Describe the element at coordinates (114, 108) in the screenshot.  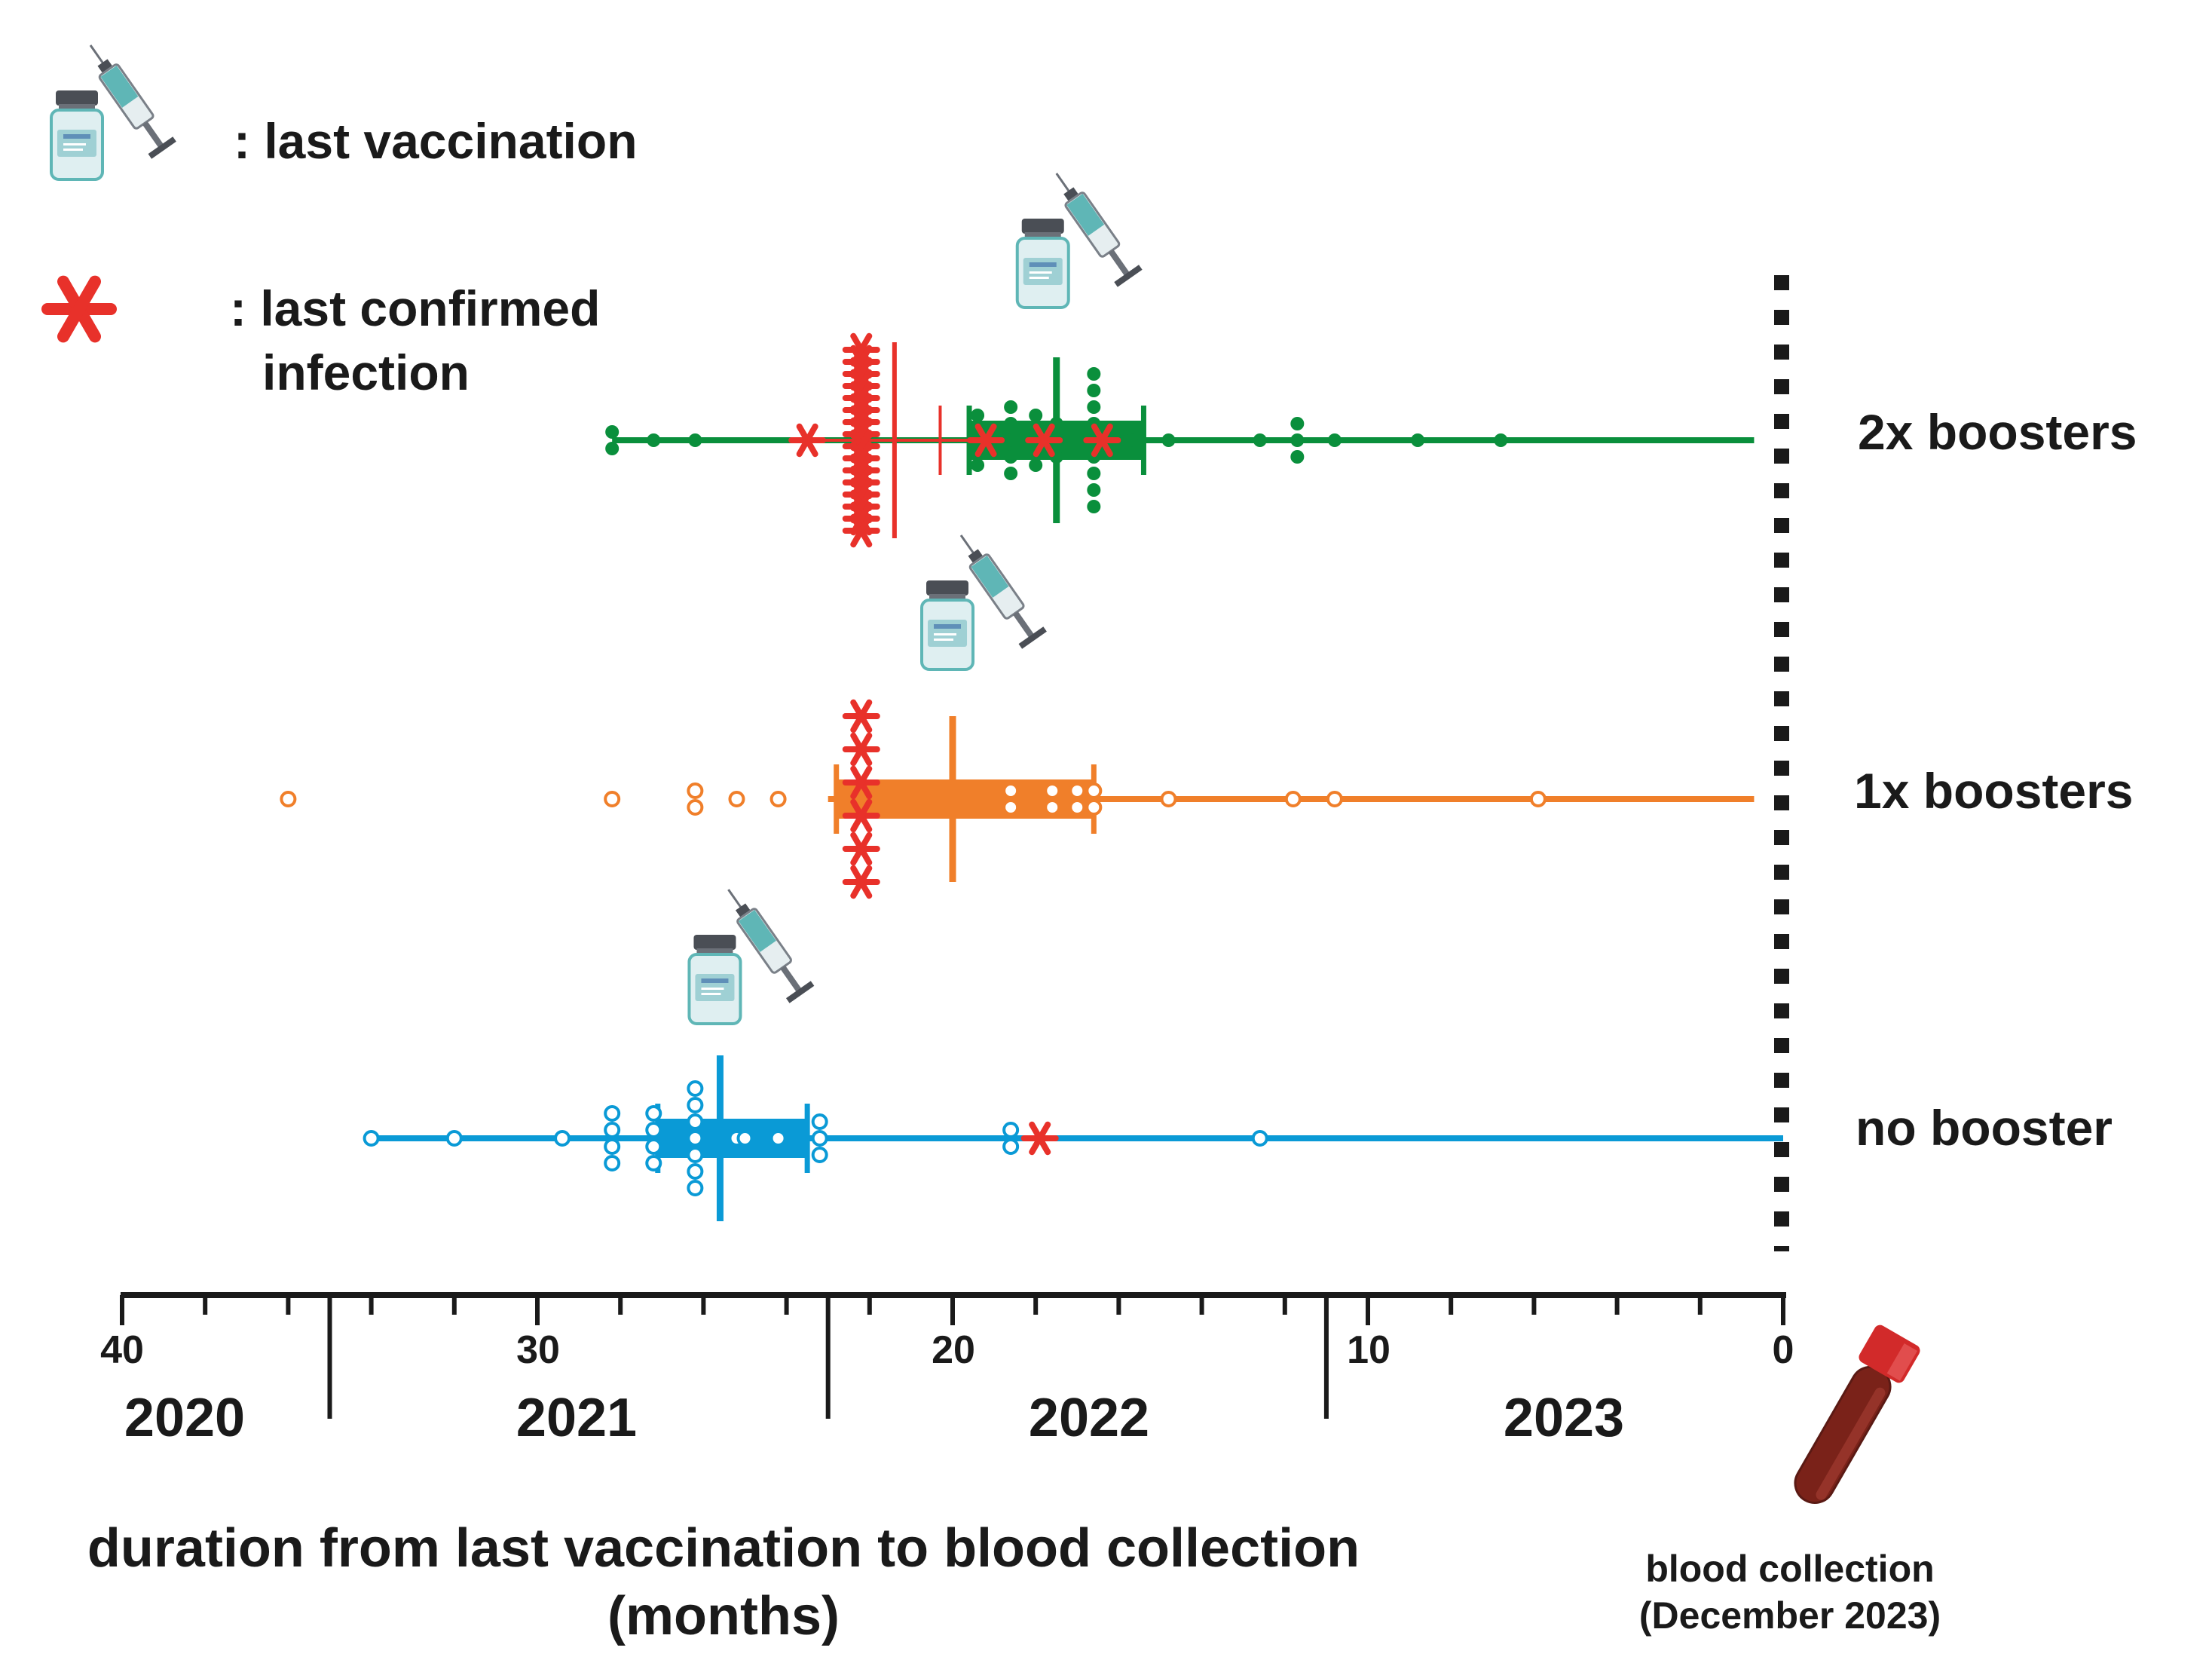
I see `vaccination-legend-icon` at that location.